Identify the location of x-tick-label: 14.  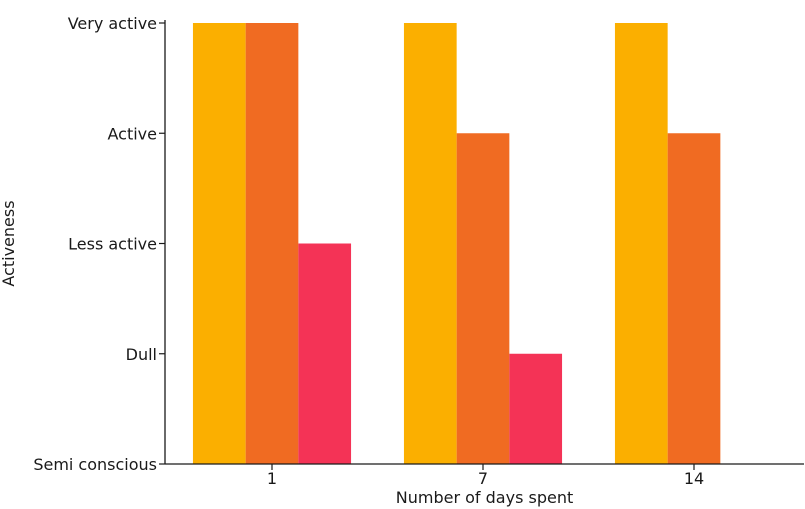
(694, 478).